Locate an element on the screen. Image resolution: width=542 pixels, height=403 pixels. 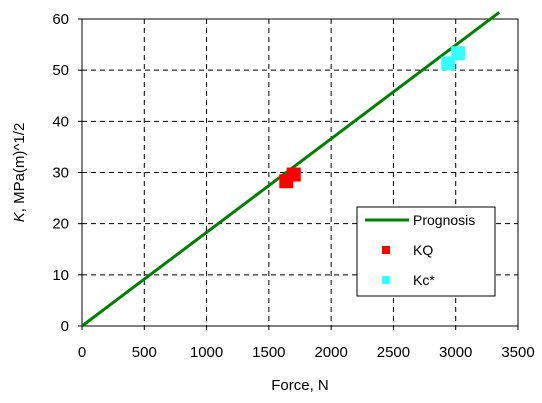
y-axis-title: K, MPa(m)^1/2 is located at coordinates (19, 173).